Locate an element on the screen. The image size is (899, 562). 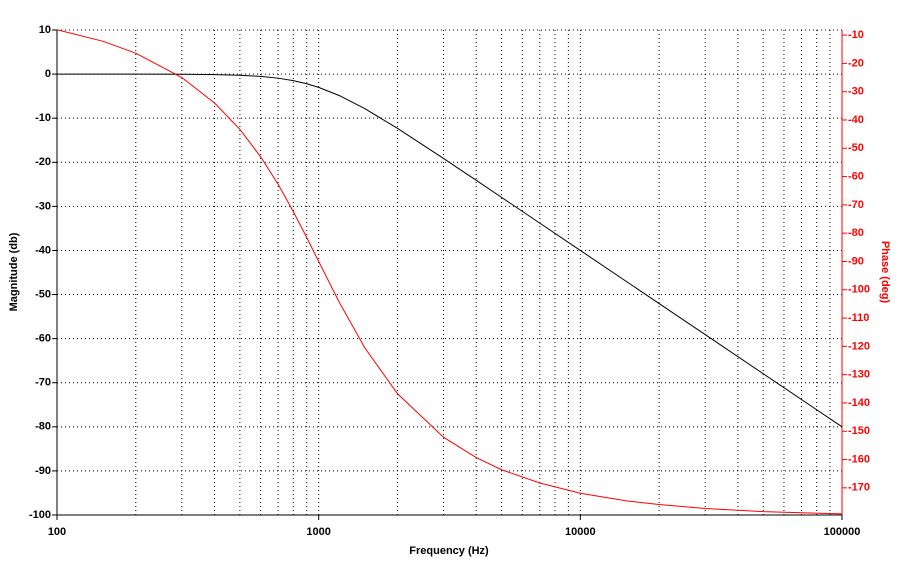
y-tick-label: -100 is located at coordinates (40, 515).